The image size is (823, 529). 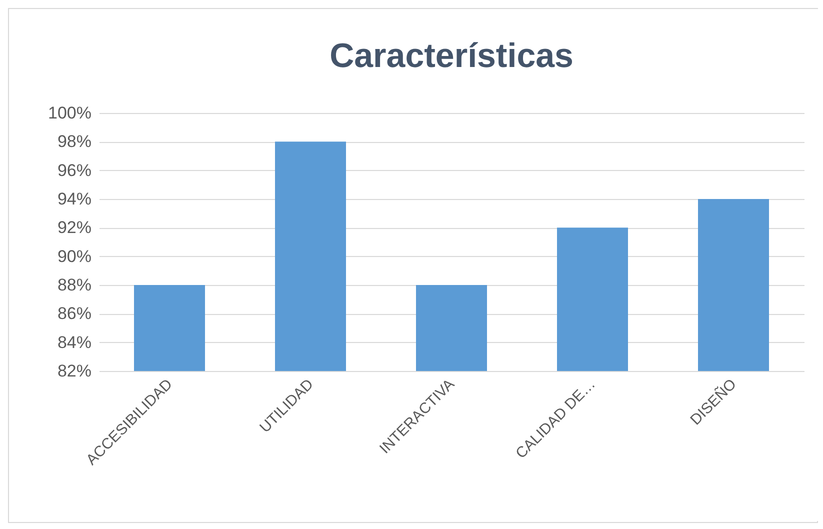 What do you see at coordinates (74, 285) in the screenshot?
I see `y-tick-label: 88%` at bounding box center [74, 285].